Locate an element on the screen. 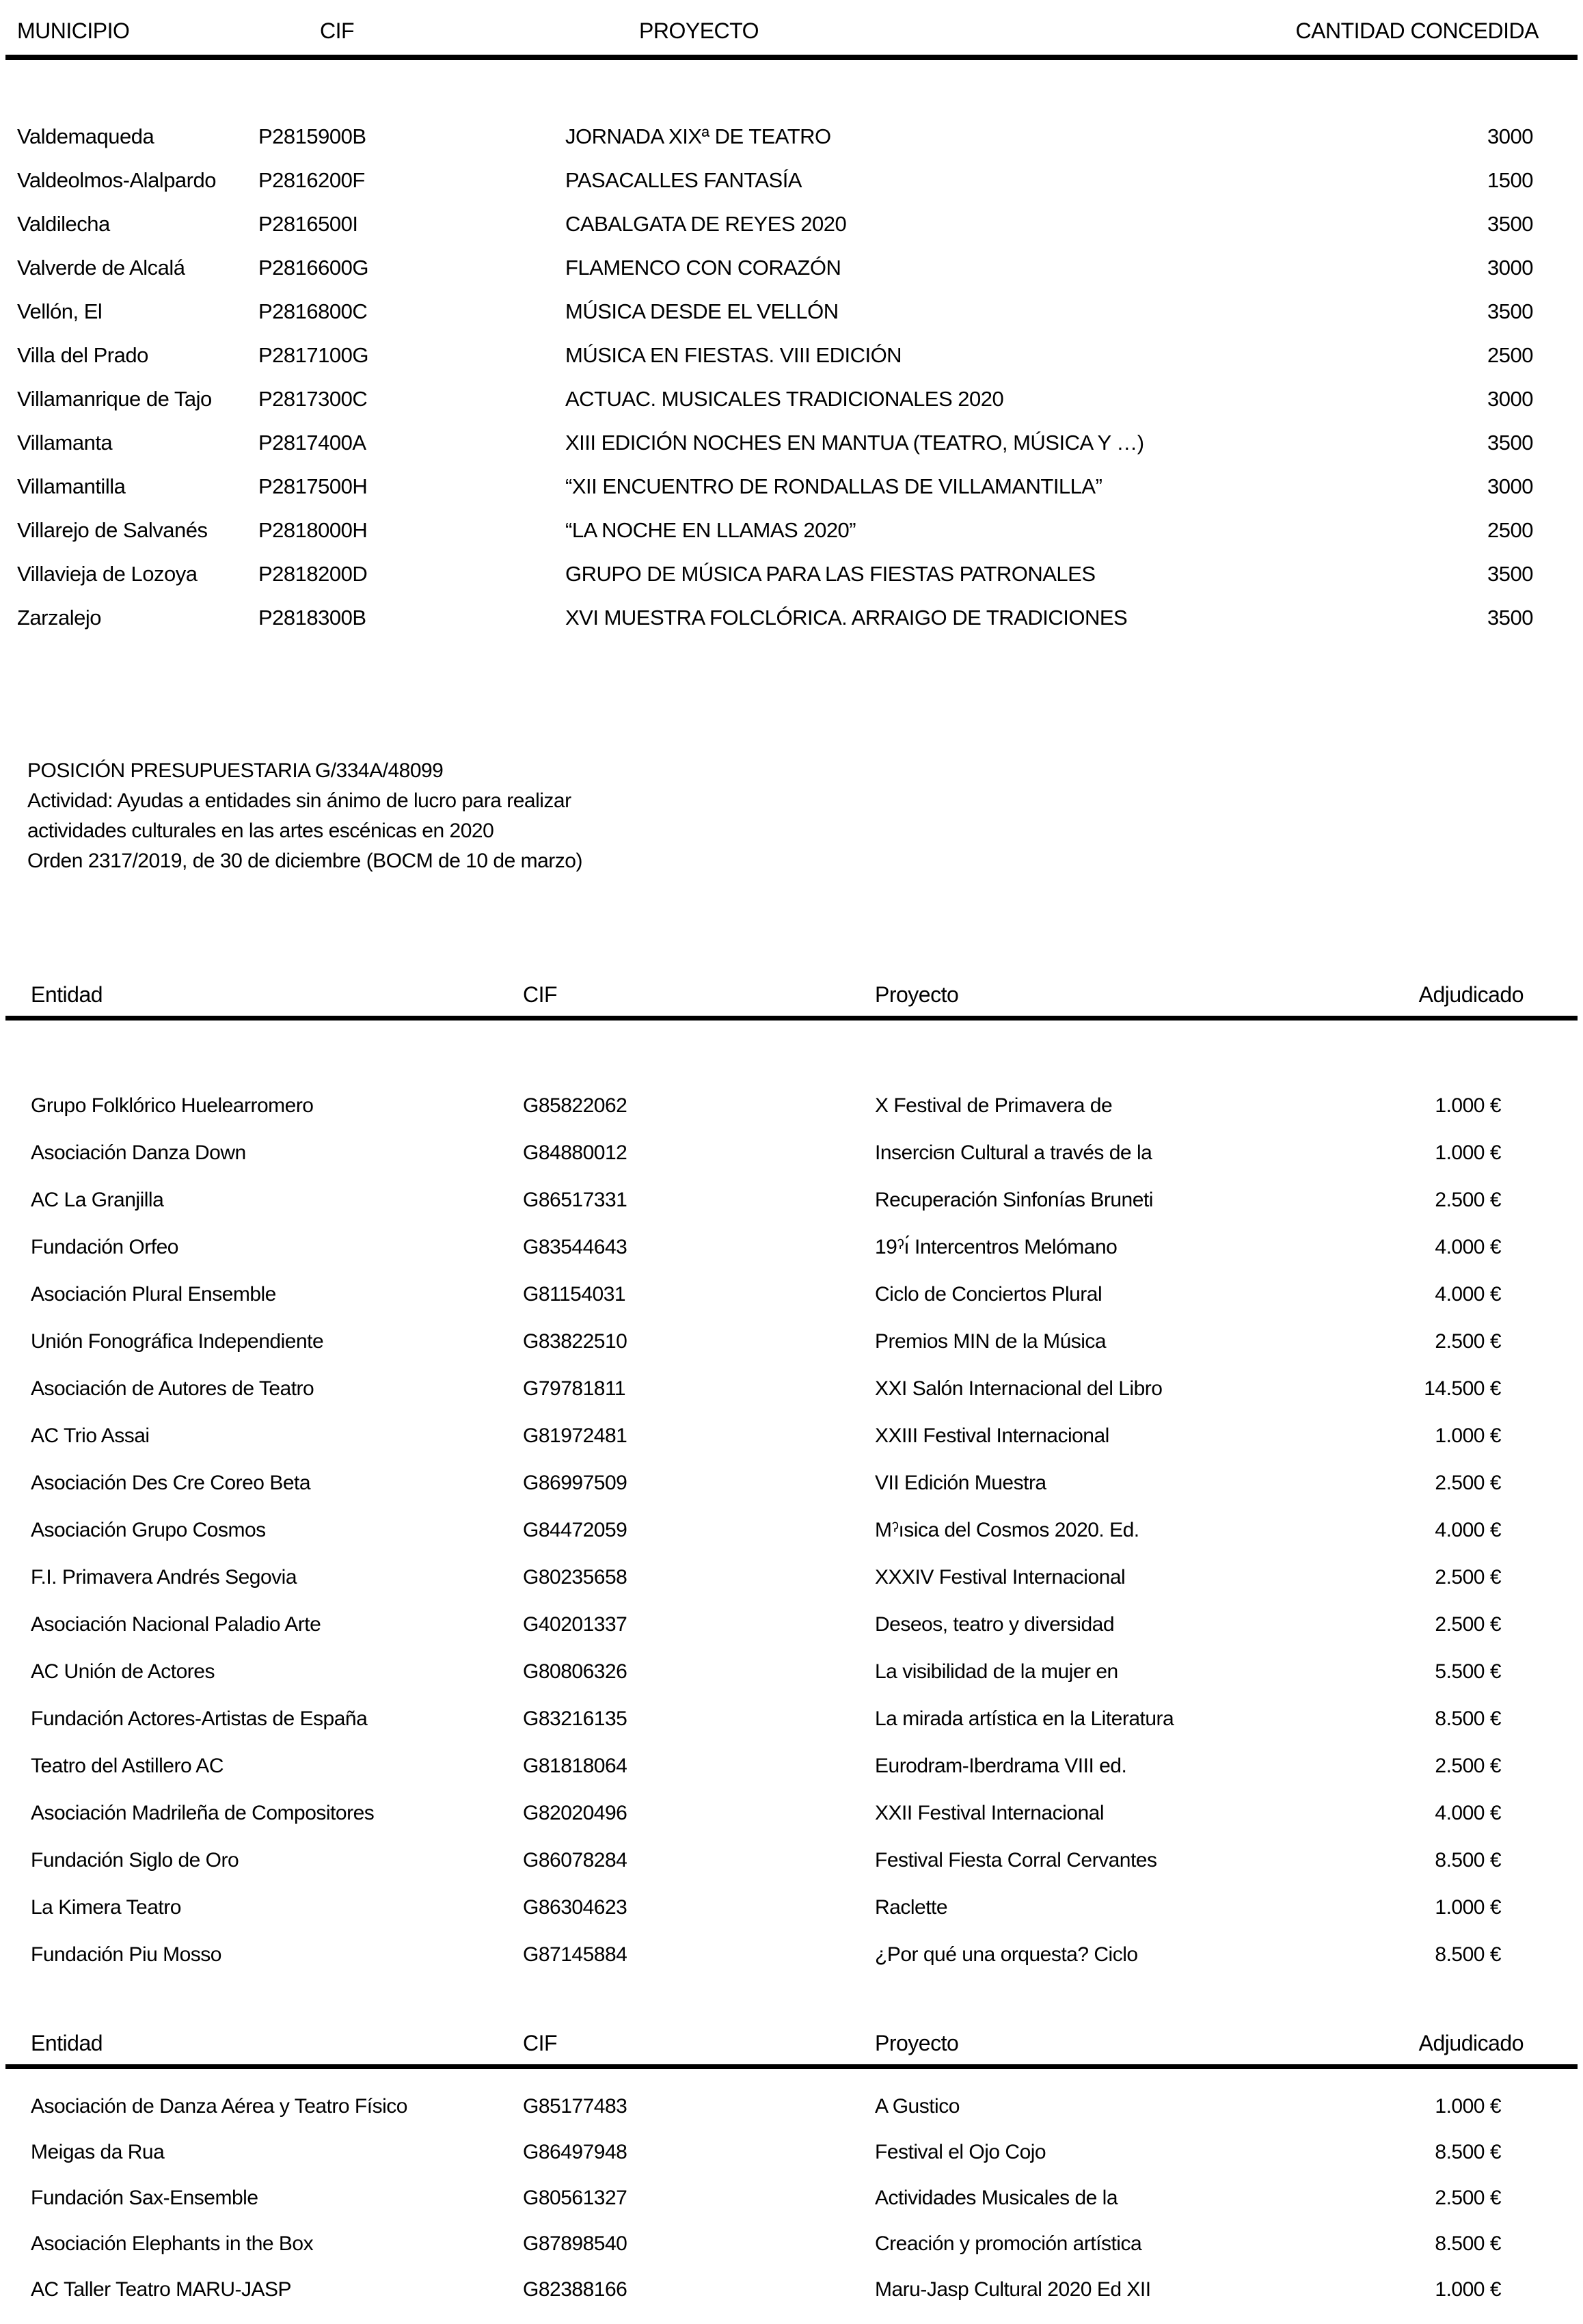 The width and height of the screenshot is (1583, 2324). cell-cif: G86517331 is located at coordinates (575, 1200).